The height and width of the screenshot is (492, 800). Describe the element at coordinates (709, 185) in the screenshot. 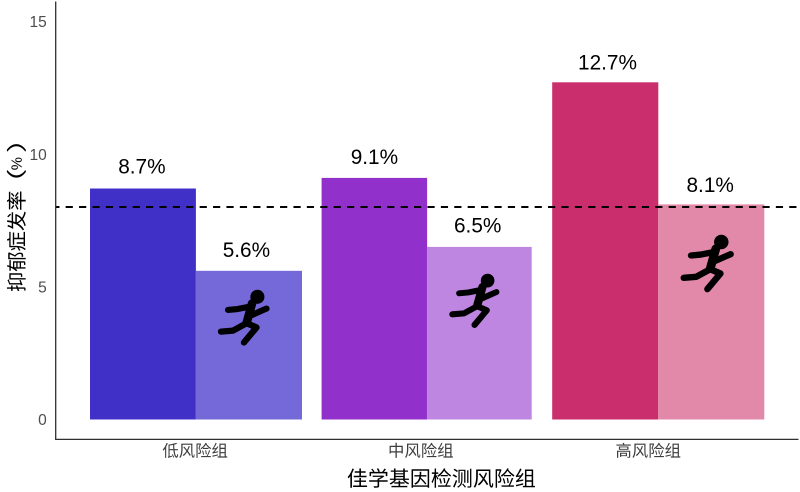

I see `svg-text: 8.1%` at that location.